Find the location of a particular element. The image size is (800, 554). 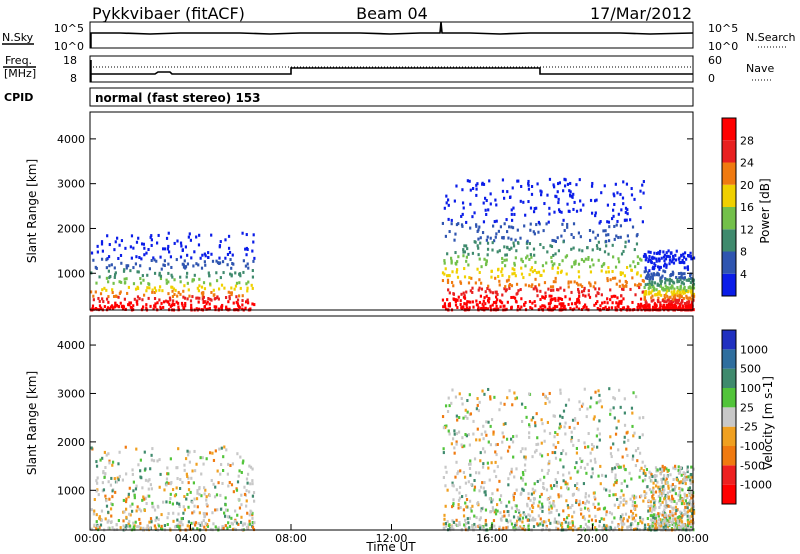

velocity-y-axis-label: Slant Range [km] is located at coordinates (32, 423).